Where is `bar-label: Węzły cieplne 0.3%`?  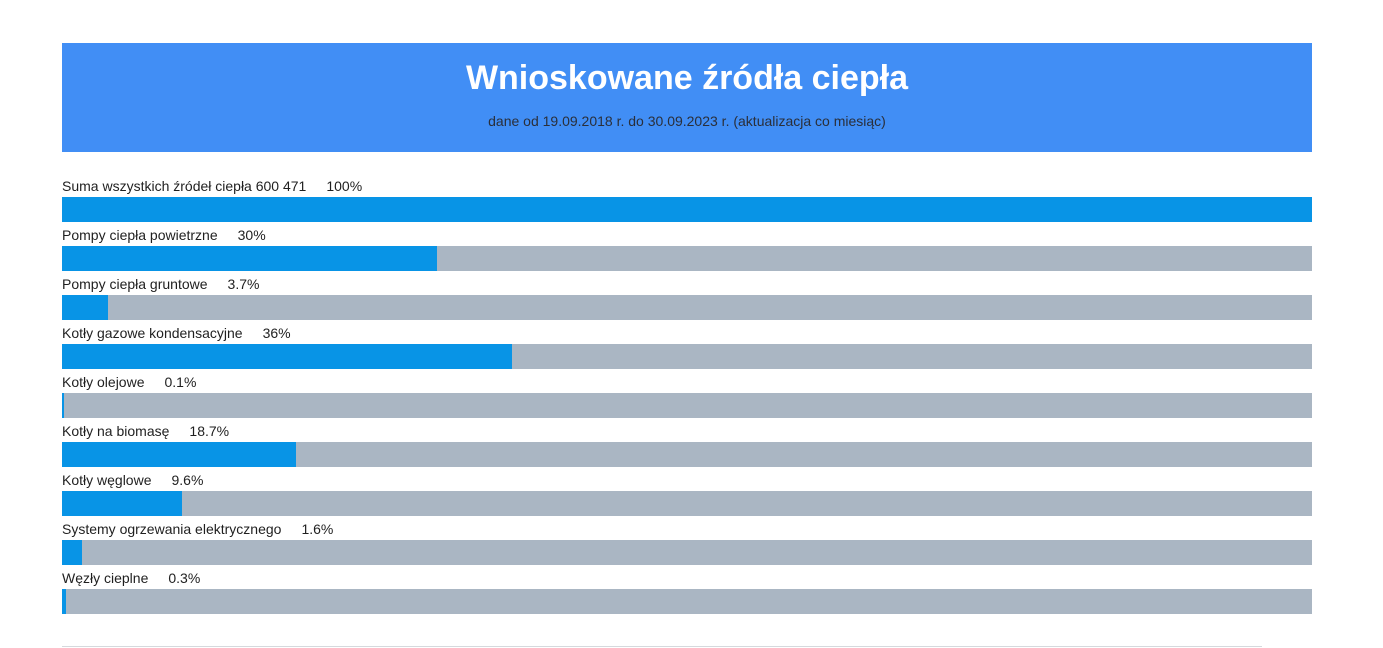 bar-label: Węzły cieplne 0.3% is located at coordinates (131, 578).